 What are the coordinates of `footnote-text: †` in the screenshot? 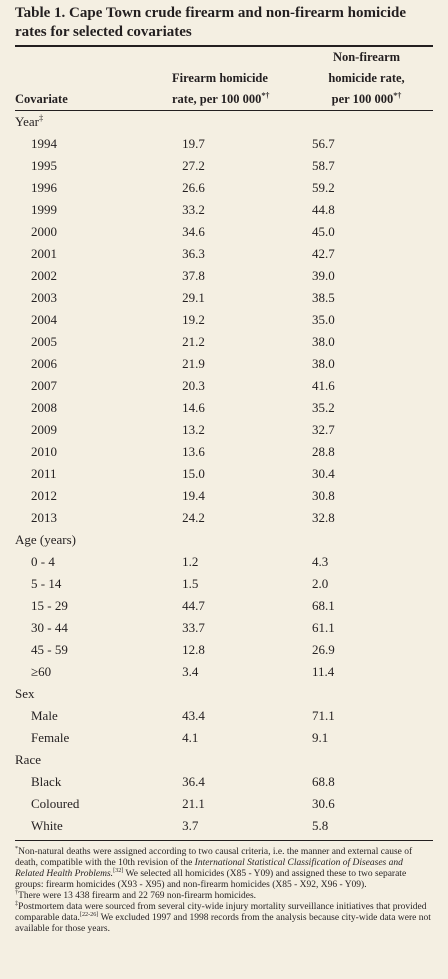 It's located at (17, 892).